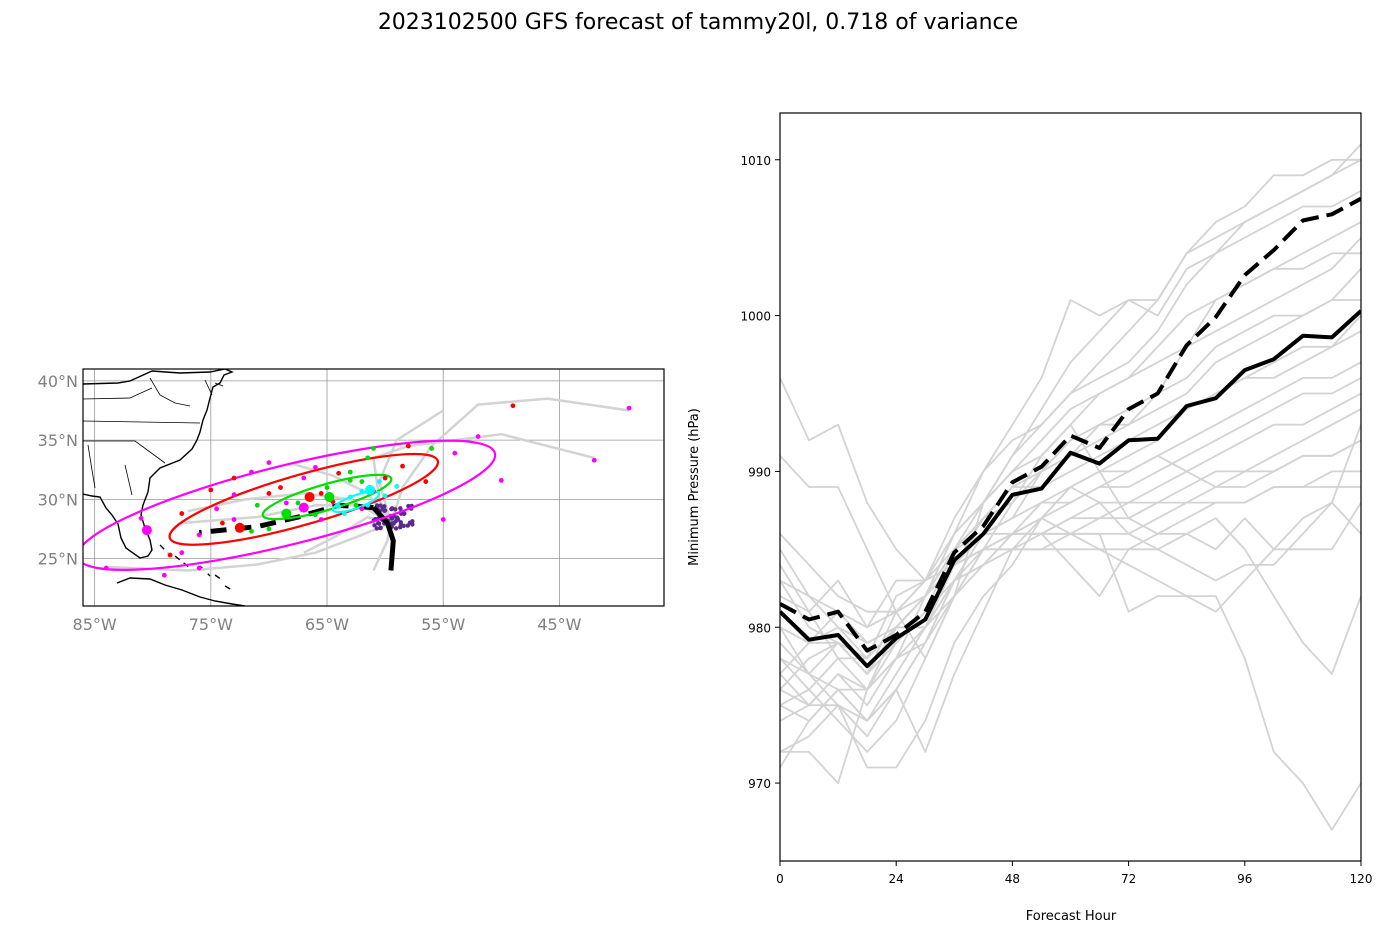 The image size is (1396, 941). What do you see at coordinates (327, 624) in the screenshot?
I see `map-lon-tick: 65°W` at bounding box center [327, 624].